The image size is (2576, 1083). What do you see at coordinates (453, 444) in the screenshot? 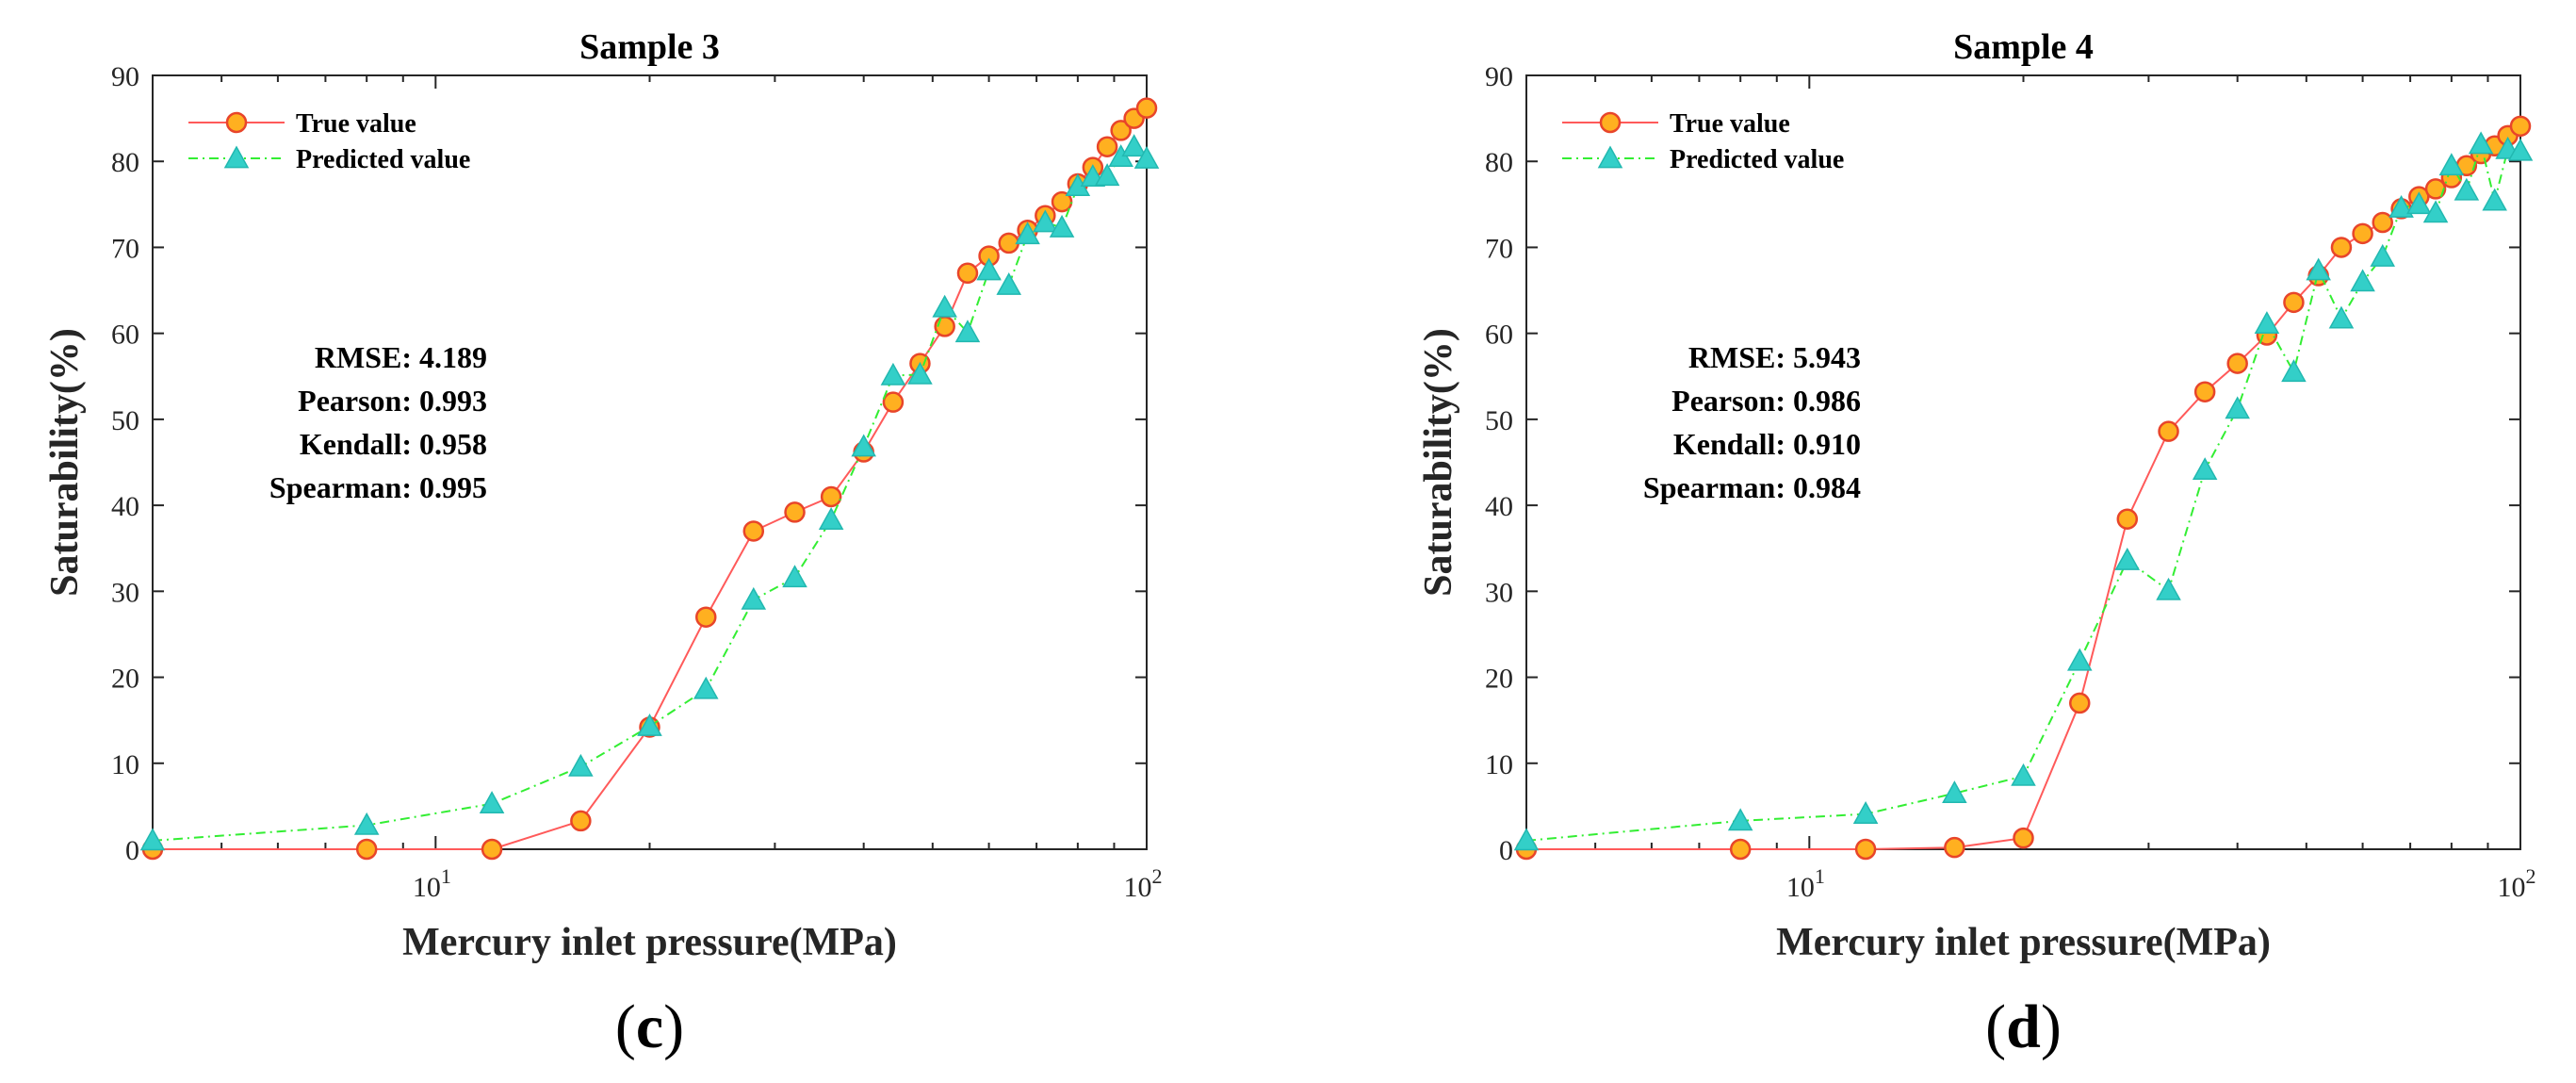
I see `stat-value: 0.958` at bounding box center [453, 444].